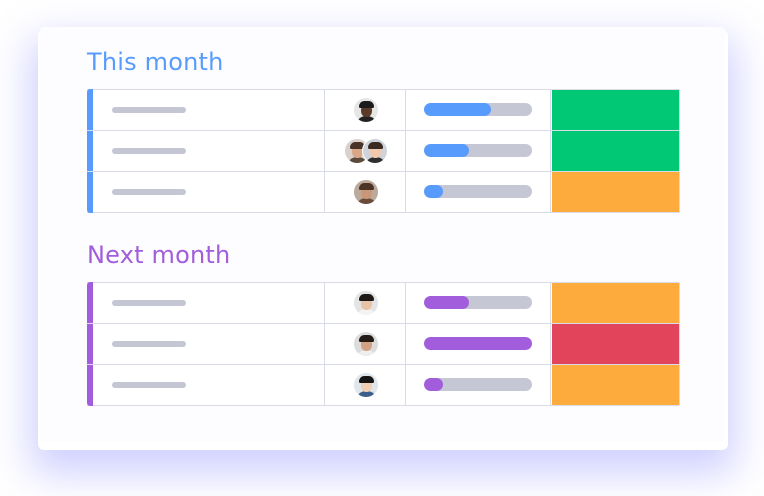 The image size is (764, 496). What do you see at coordinates (159, 255) in the screenshot?
I see `group-title-next-month: Next month` at bounding box center [159, 255].